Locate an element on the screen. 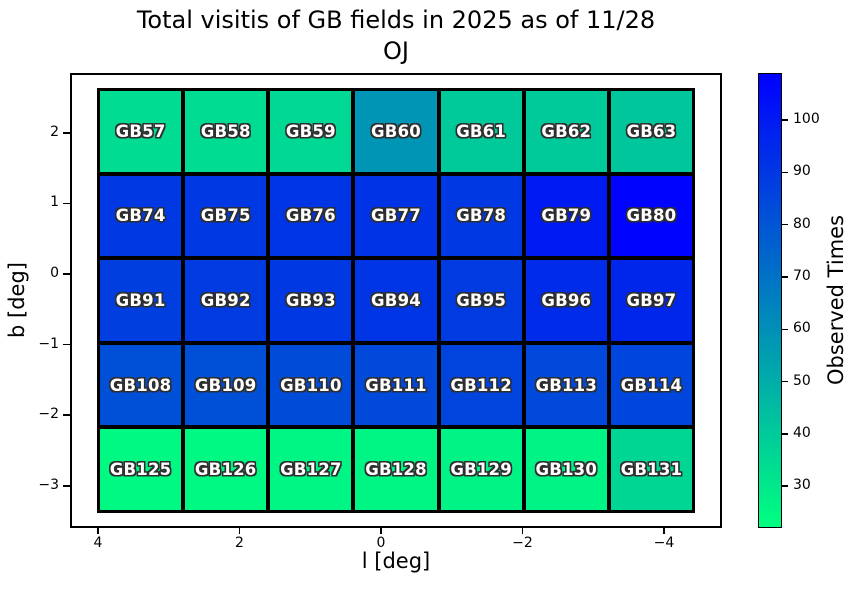  field-label: GB114 is located at coordinates (651, 385).